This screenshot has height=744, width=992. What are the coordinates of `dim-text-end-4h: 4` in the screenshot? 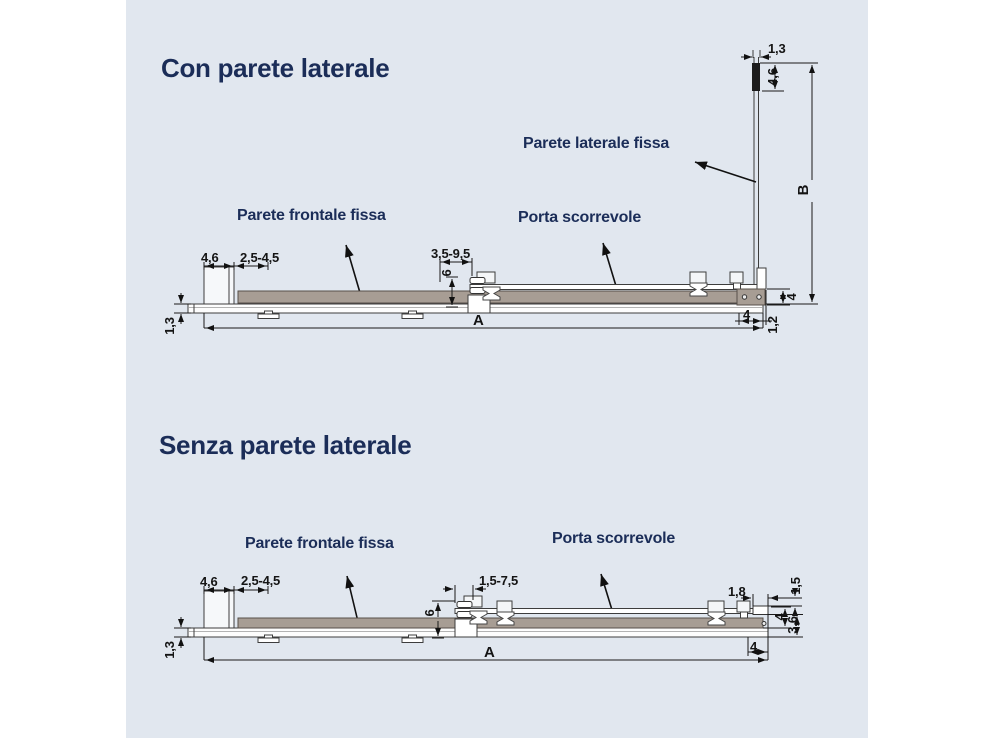 It's located at (754, 646).